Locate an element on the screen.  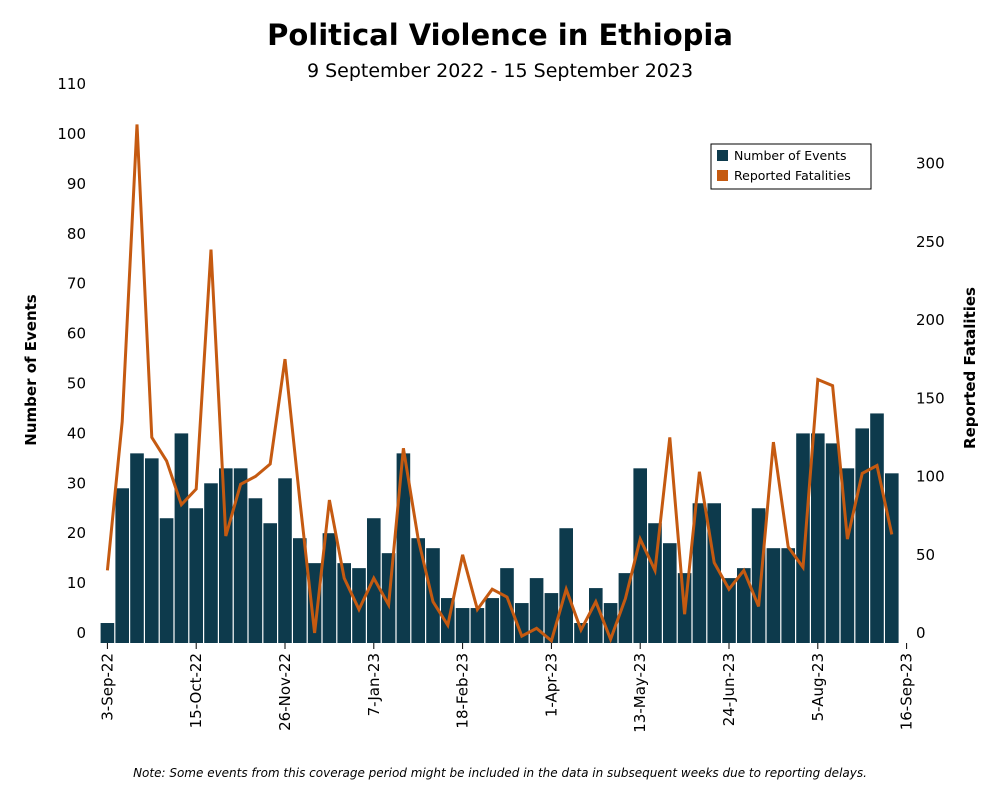
legend-label-events: Number of Events is located at coordinates (790, 155).